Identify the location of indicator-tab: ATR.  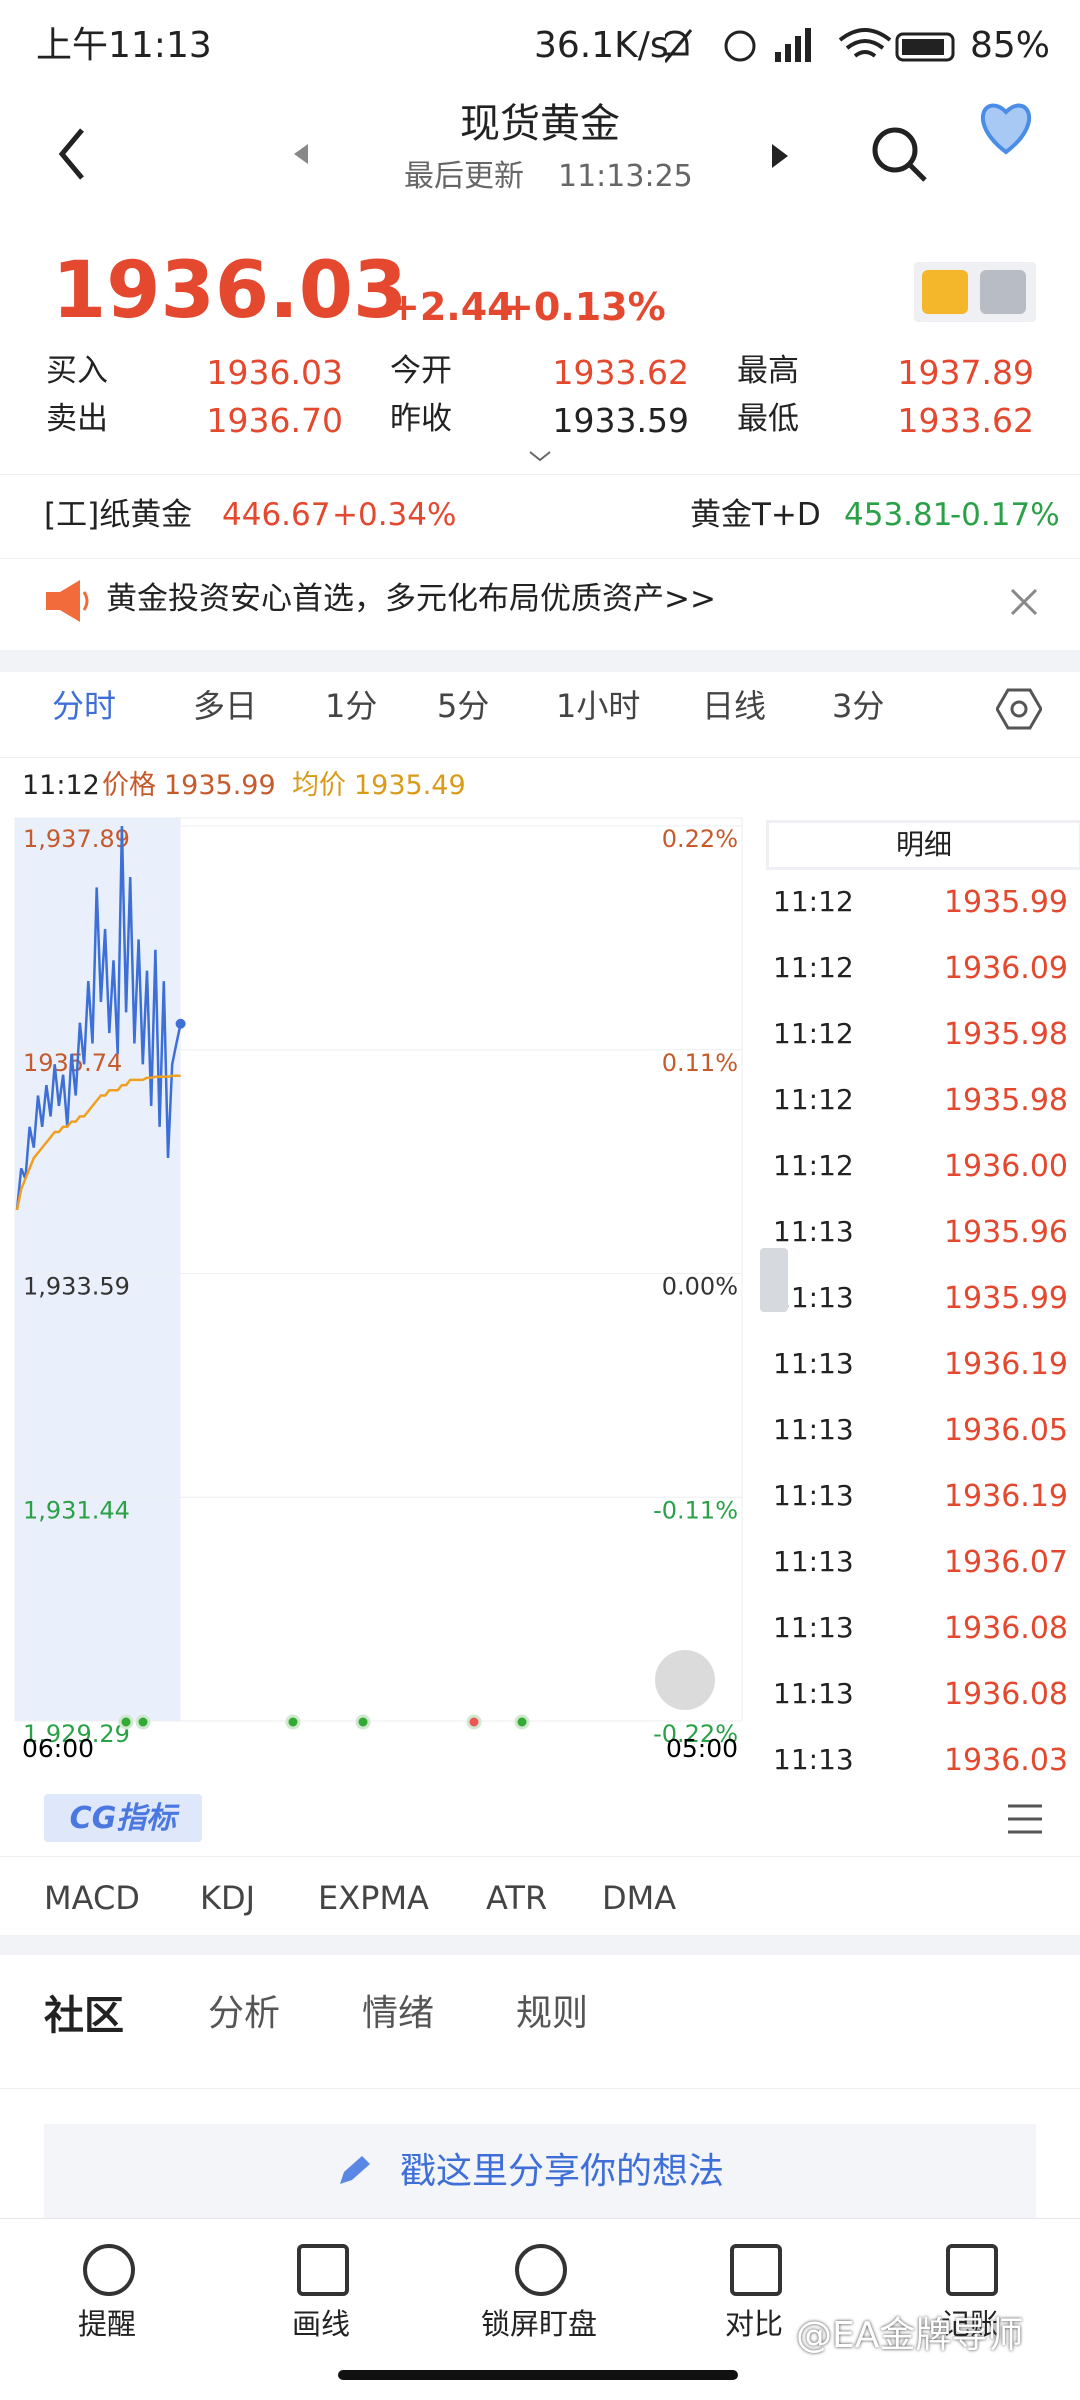
(517, 1898).